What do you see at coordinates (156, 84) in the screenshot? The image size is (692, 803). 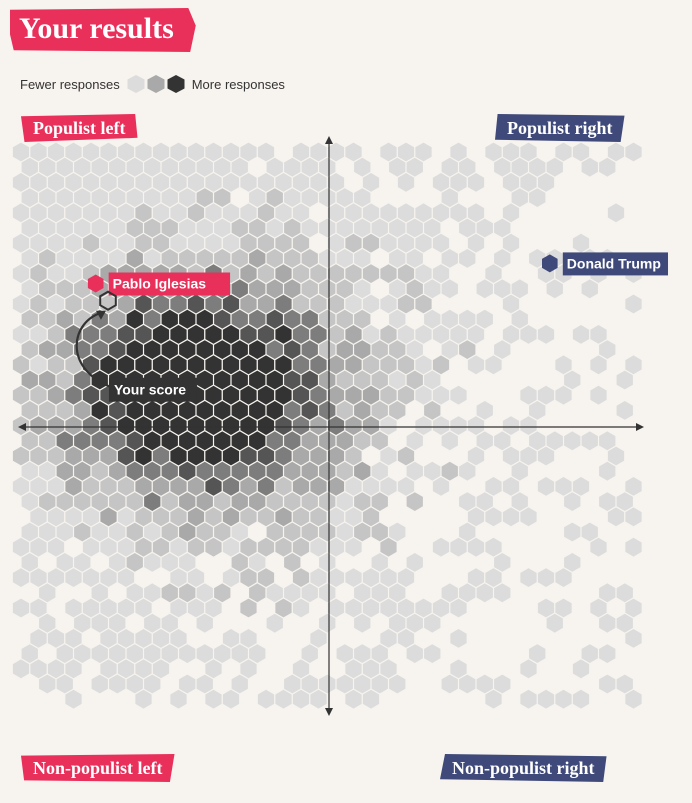 I see `legend-swatches` at bounding box center [156, 84].